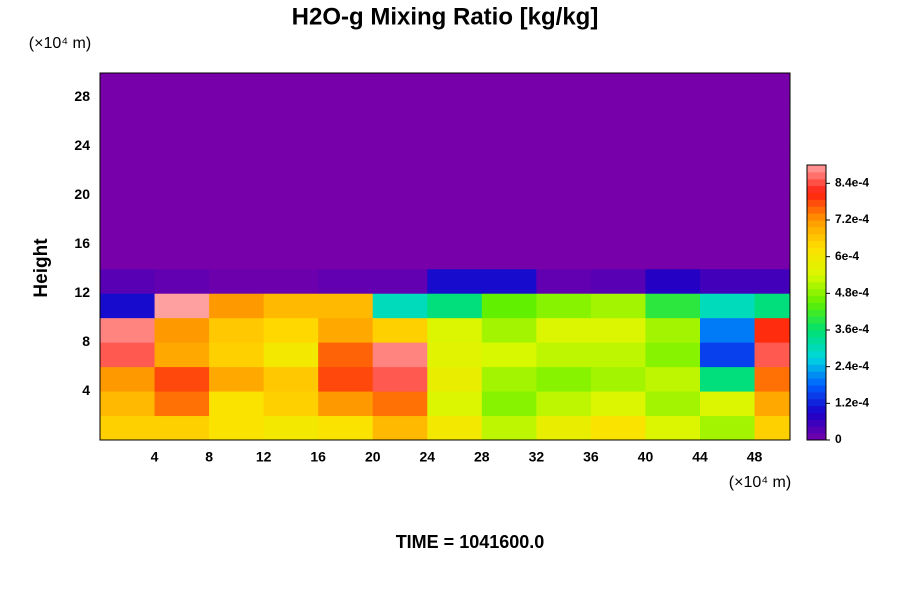  What do you see at coordinates (700, 457) in the screenshot?
I see `x-tick-label: 44` at bounding box center [700, 457].